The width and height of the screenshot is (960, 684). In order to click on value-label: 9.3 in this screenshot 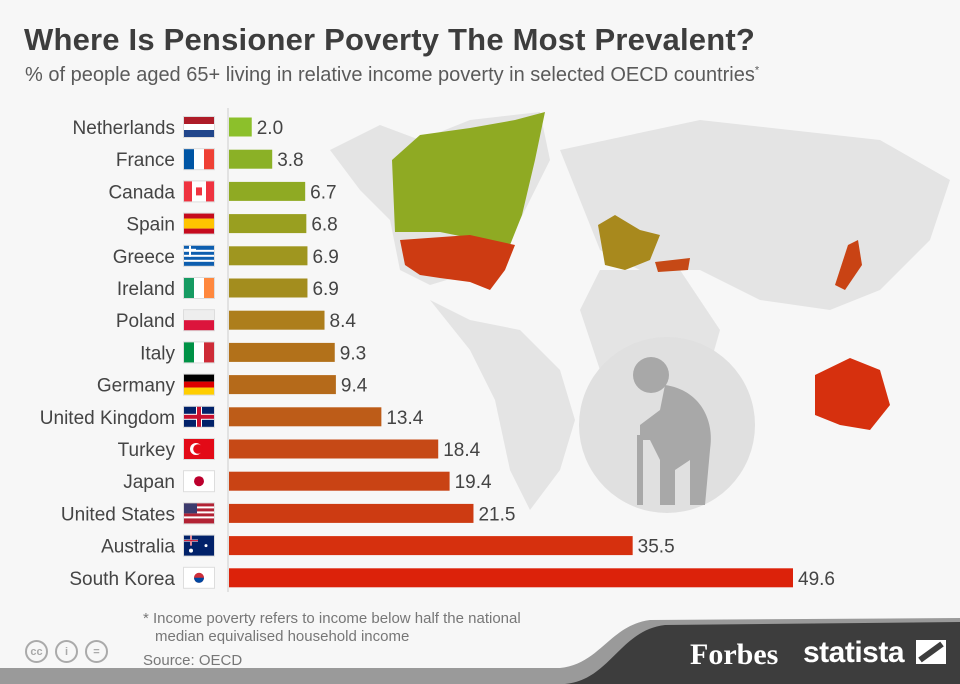, I will do `click(353, 353)`.